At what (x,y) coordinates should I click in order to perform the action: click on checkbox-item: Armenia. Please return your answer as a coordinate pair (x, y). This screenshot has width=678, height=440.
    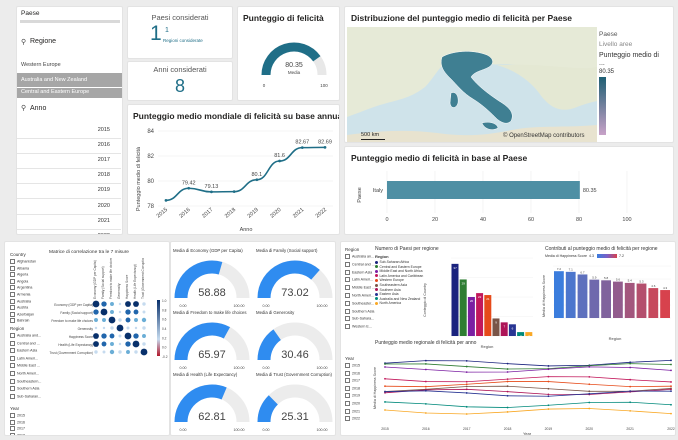
    Looking at the image, I should click on (20, 294).